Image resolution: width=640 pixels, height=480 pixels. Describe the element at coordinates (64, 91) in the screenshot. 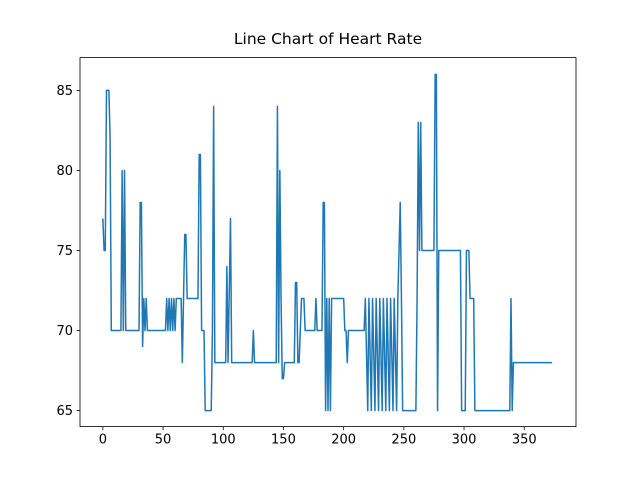

I see `y-tick-label: 85` at that location.